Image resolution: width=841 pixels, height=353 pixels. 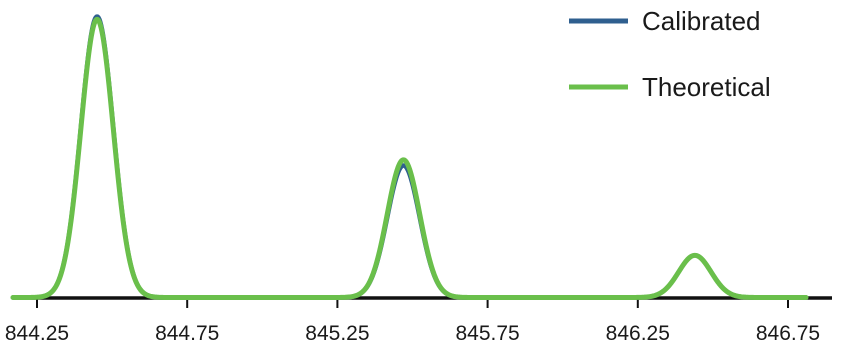 What do you see at coordinates (337, 333) in the screenshot?
I see `x-tick-label: 845.25` at bounding box center [337, 333].